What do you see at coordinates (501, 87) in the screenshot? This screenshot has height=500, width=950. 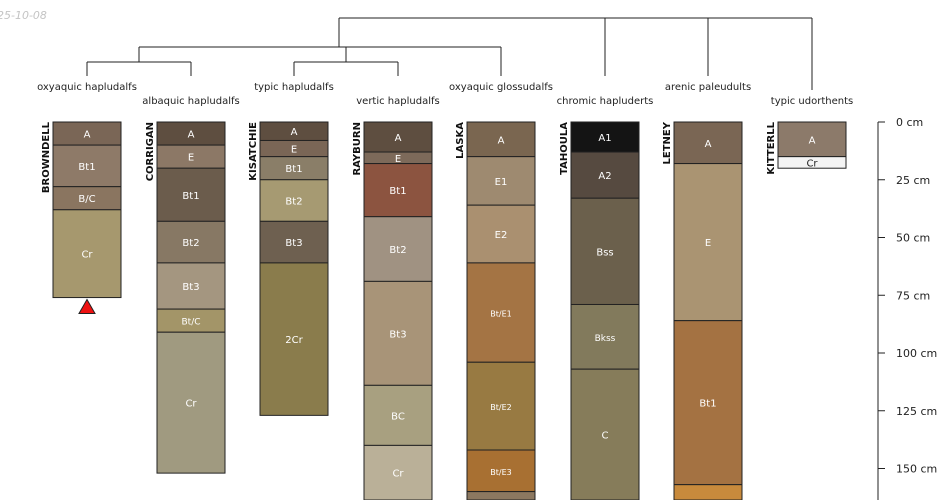 I see `taxonomy-label: oxyaquic glossudalfs` at bounding box center [501, 87].